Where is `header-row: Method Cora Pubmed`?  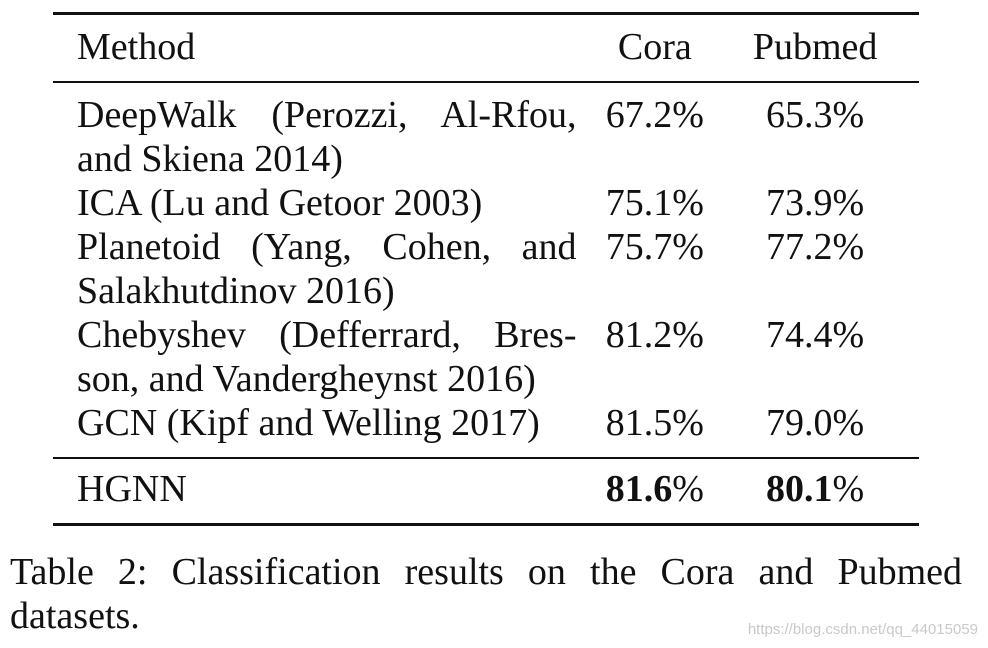
header-row: Method Cora Pubmed is located at coordinates (486, 48).